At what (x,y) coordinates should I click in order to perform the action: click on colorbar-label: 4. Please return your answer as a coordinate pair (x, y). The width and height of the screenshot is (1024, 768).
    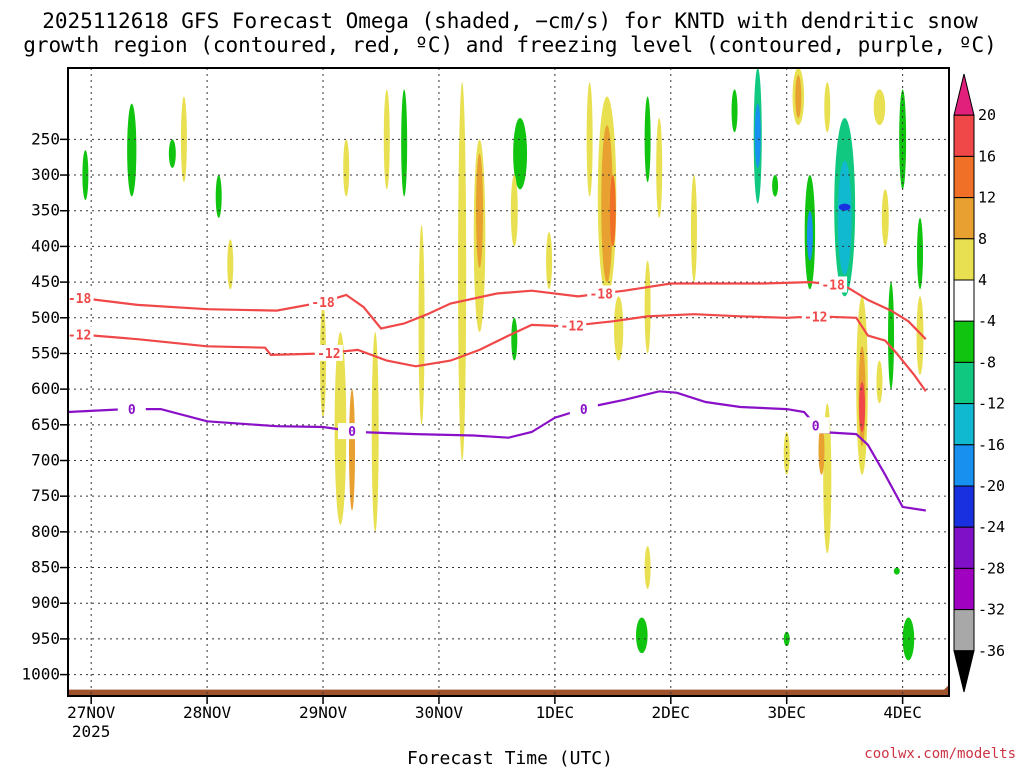
    Looking at the image, I should click on (982, 280).